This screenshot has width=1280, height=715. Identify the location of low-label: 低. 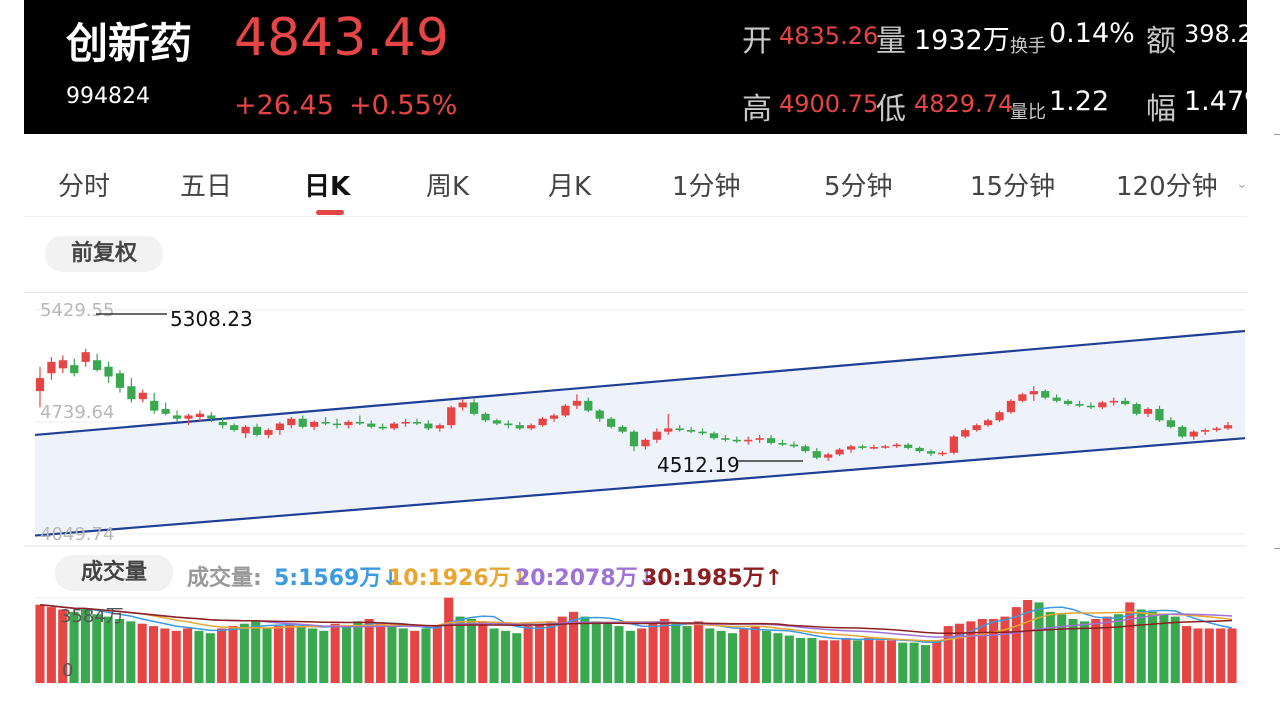
(891, 109).